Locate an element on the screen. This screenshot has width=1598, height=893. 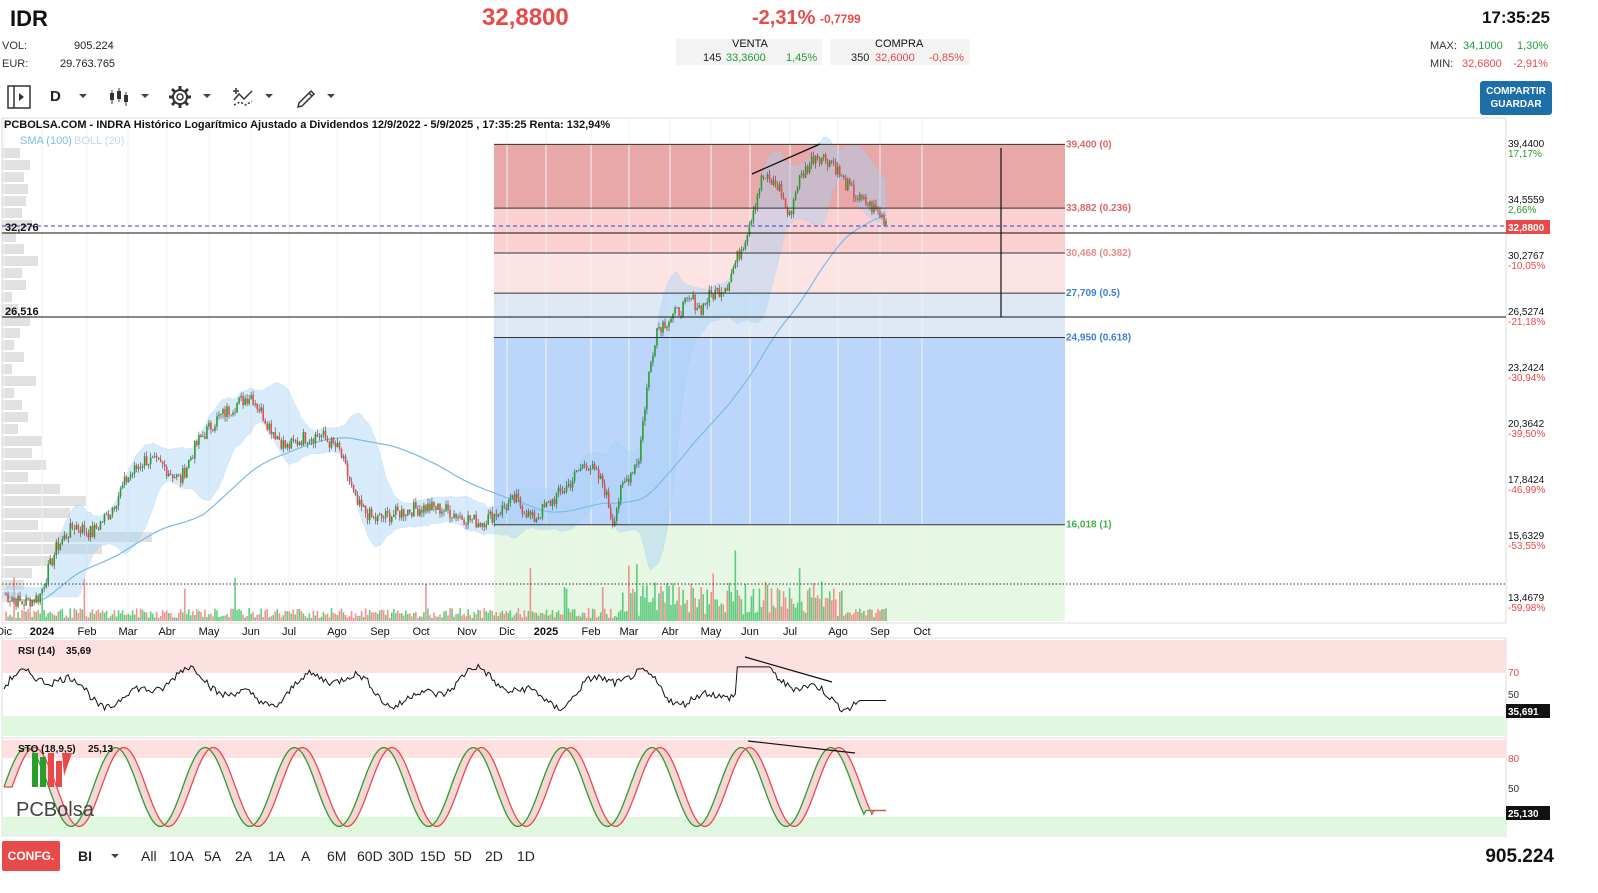
period-option: 1D is located at coordinates (526, 856).